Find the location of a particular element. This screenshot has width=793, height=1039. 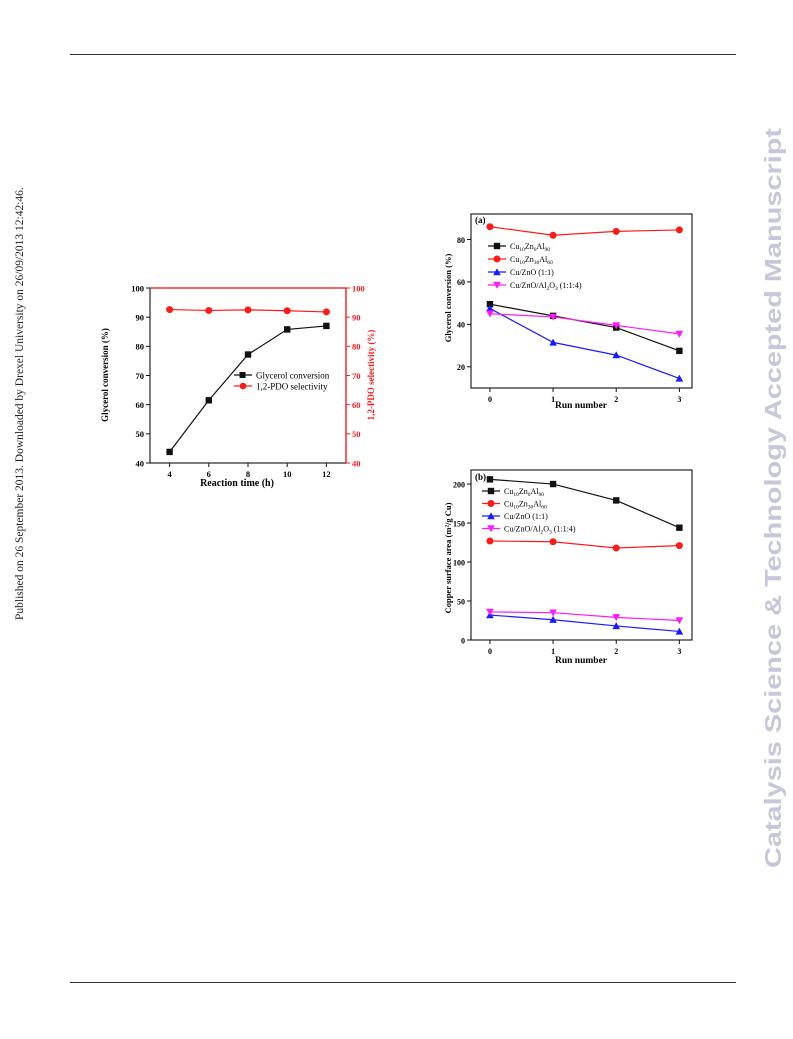

y-tick-label: 20 is located at coordinates (461, 367).